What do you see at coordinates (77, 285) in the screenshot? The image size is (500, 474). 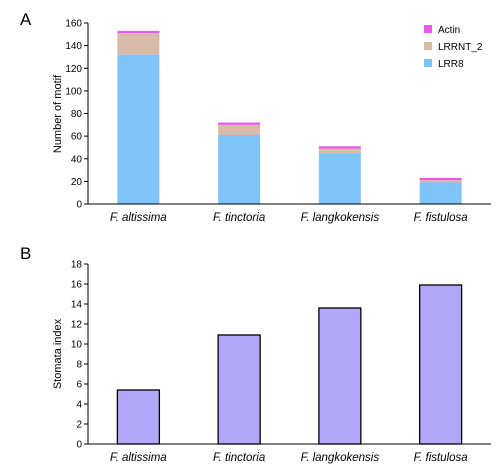 I see `y-tick-label: 16` at bounding box center [77, 285].